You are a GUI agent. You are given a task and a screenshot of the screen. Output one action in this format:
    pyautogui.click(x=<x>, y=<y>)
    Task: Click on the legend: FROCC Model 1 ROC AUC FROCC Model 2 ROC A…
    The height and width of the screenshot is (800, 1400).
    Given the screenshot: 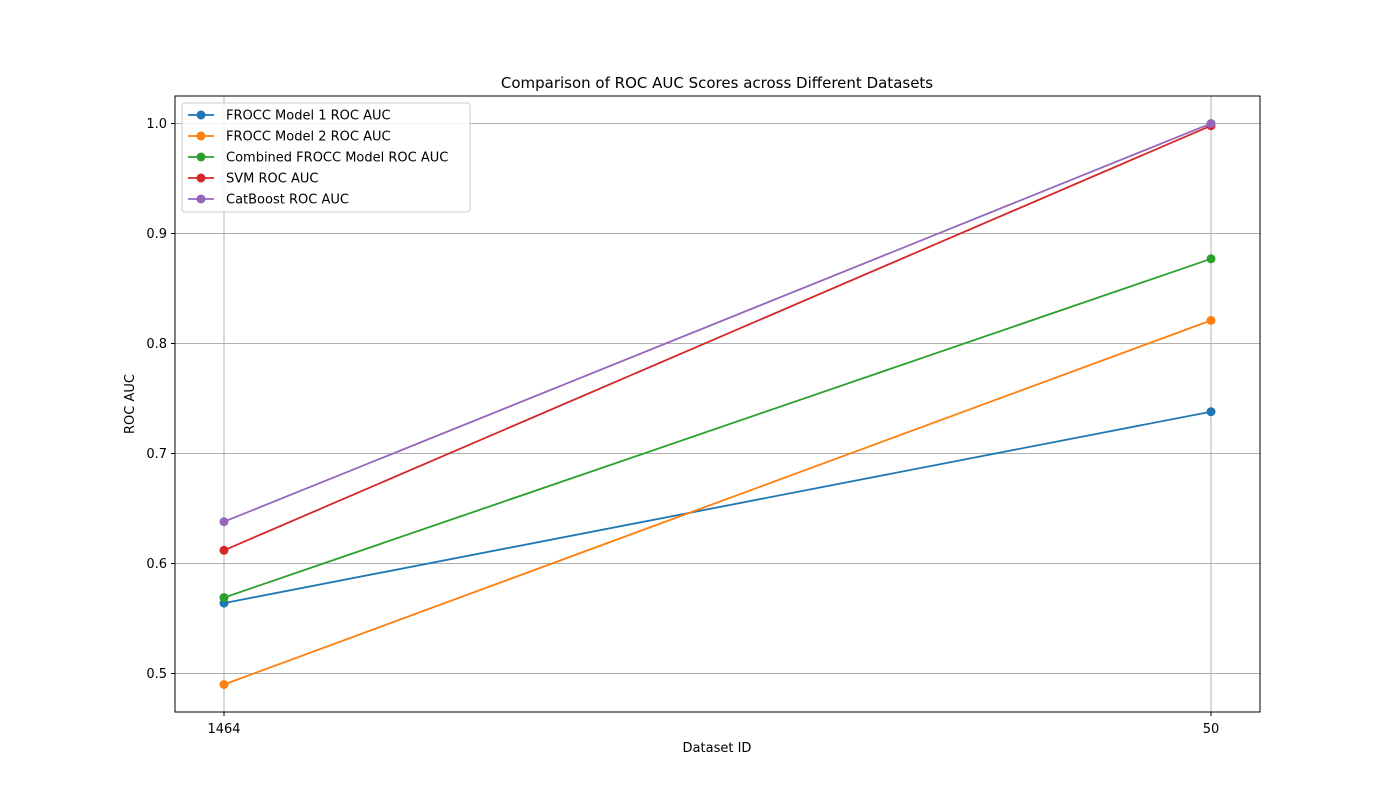 What is the action you would take?
    pyautogui.click(x=326, y=157)
    